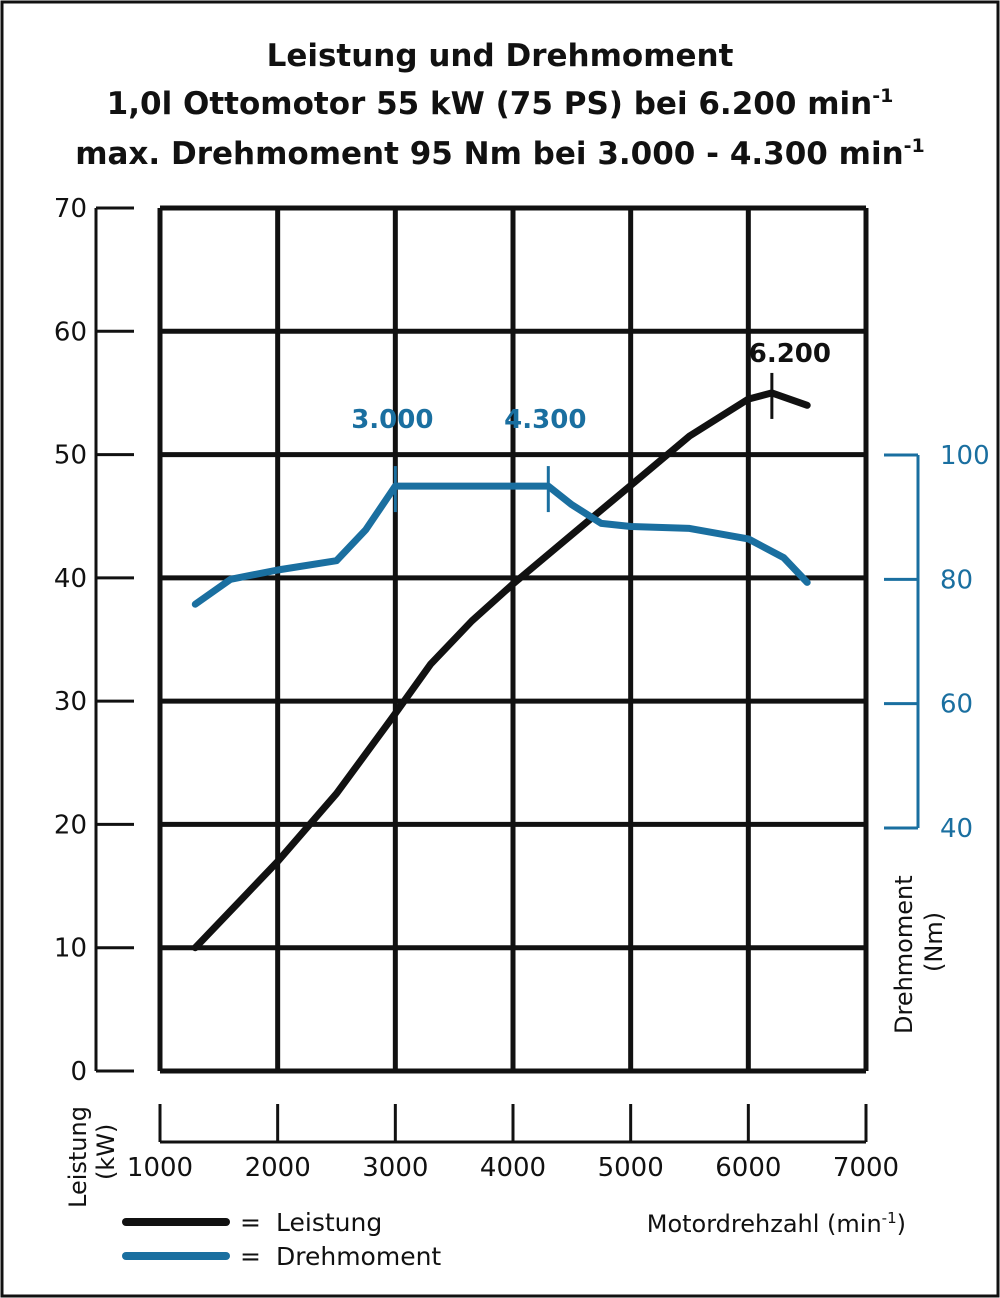  What do you see at coordinates (965, 456) in the screenshot?
I see `right-axis-tick-label: 100` at bounding box center [965, 456].